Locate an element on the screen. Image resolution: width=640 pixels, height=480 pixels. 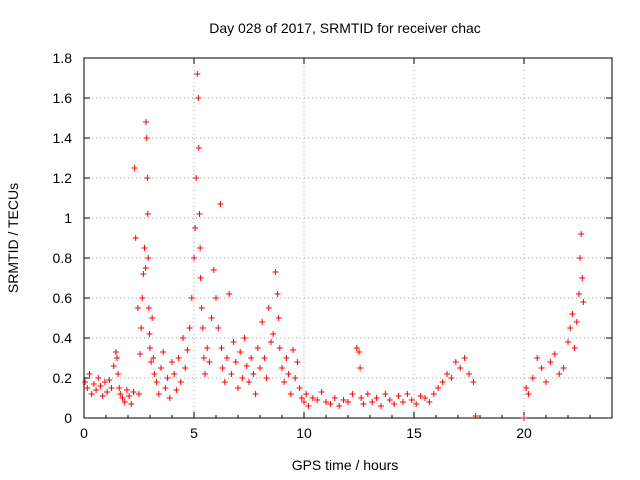
y-tick-label: 0.6 is located at coordinates (63, 298).